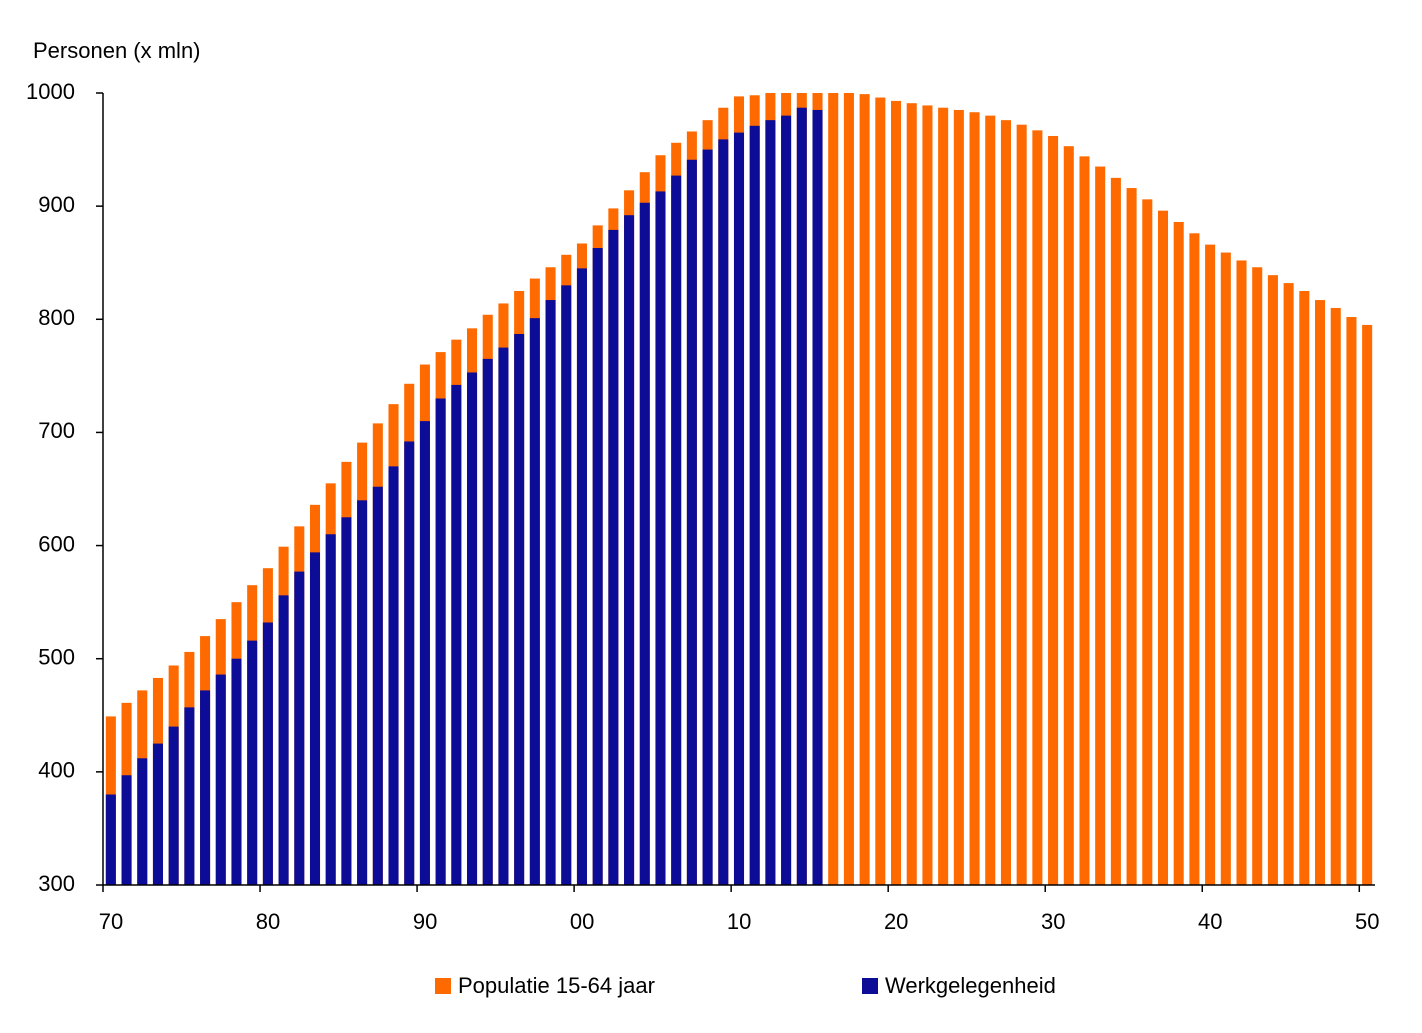  What do you see at coordinates (111, 921) in the screenshot?
I see `x-tick-label: 70` at bounding box center [111, 921].